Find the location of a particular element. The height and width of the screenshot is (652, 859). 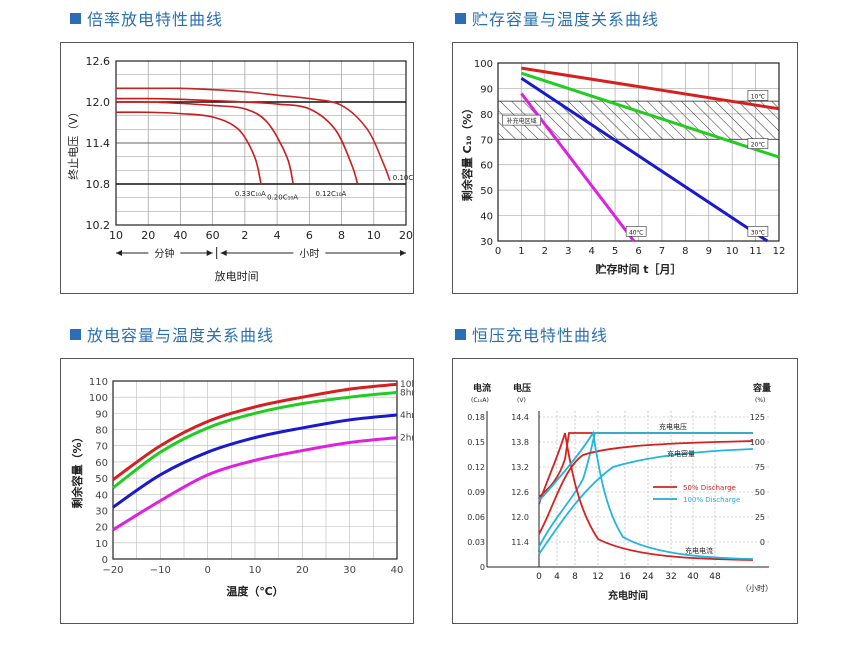

plot-border is located at coordinates (638, 152).